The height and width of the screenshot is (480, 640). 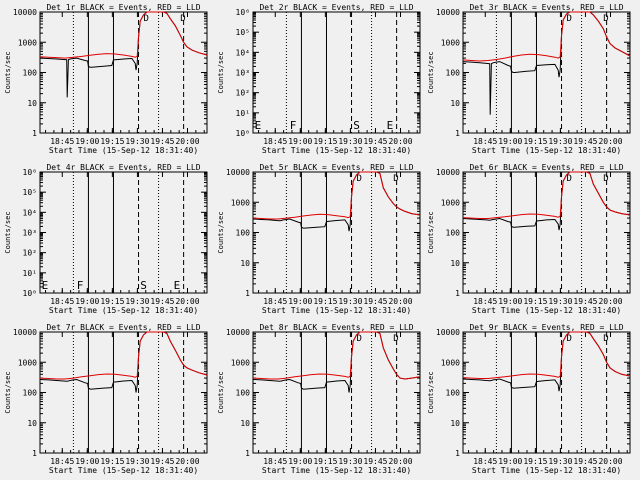 What do you see at coordinates (243, 12) in the screenshot?
I see `y-tick-label: 10⁶` at bounding box center [243, 12].